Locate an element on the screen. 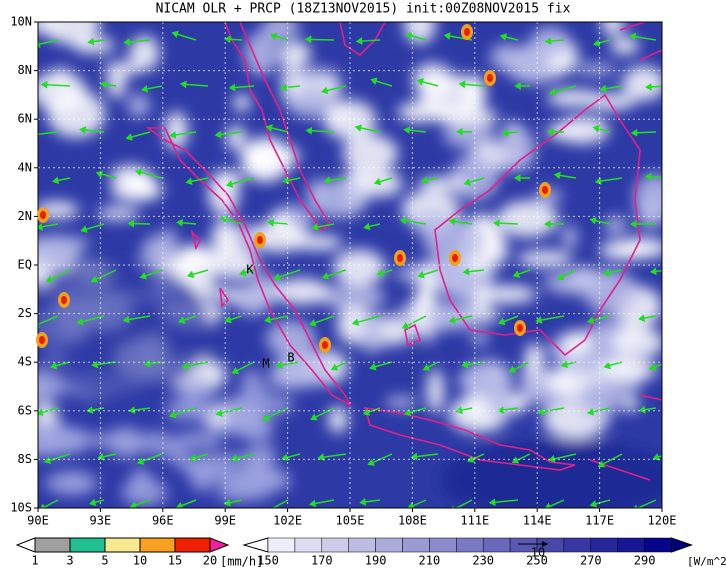 The image size is (726, 571). clear-area is located at coordinates (124, 330).